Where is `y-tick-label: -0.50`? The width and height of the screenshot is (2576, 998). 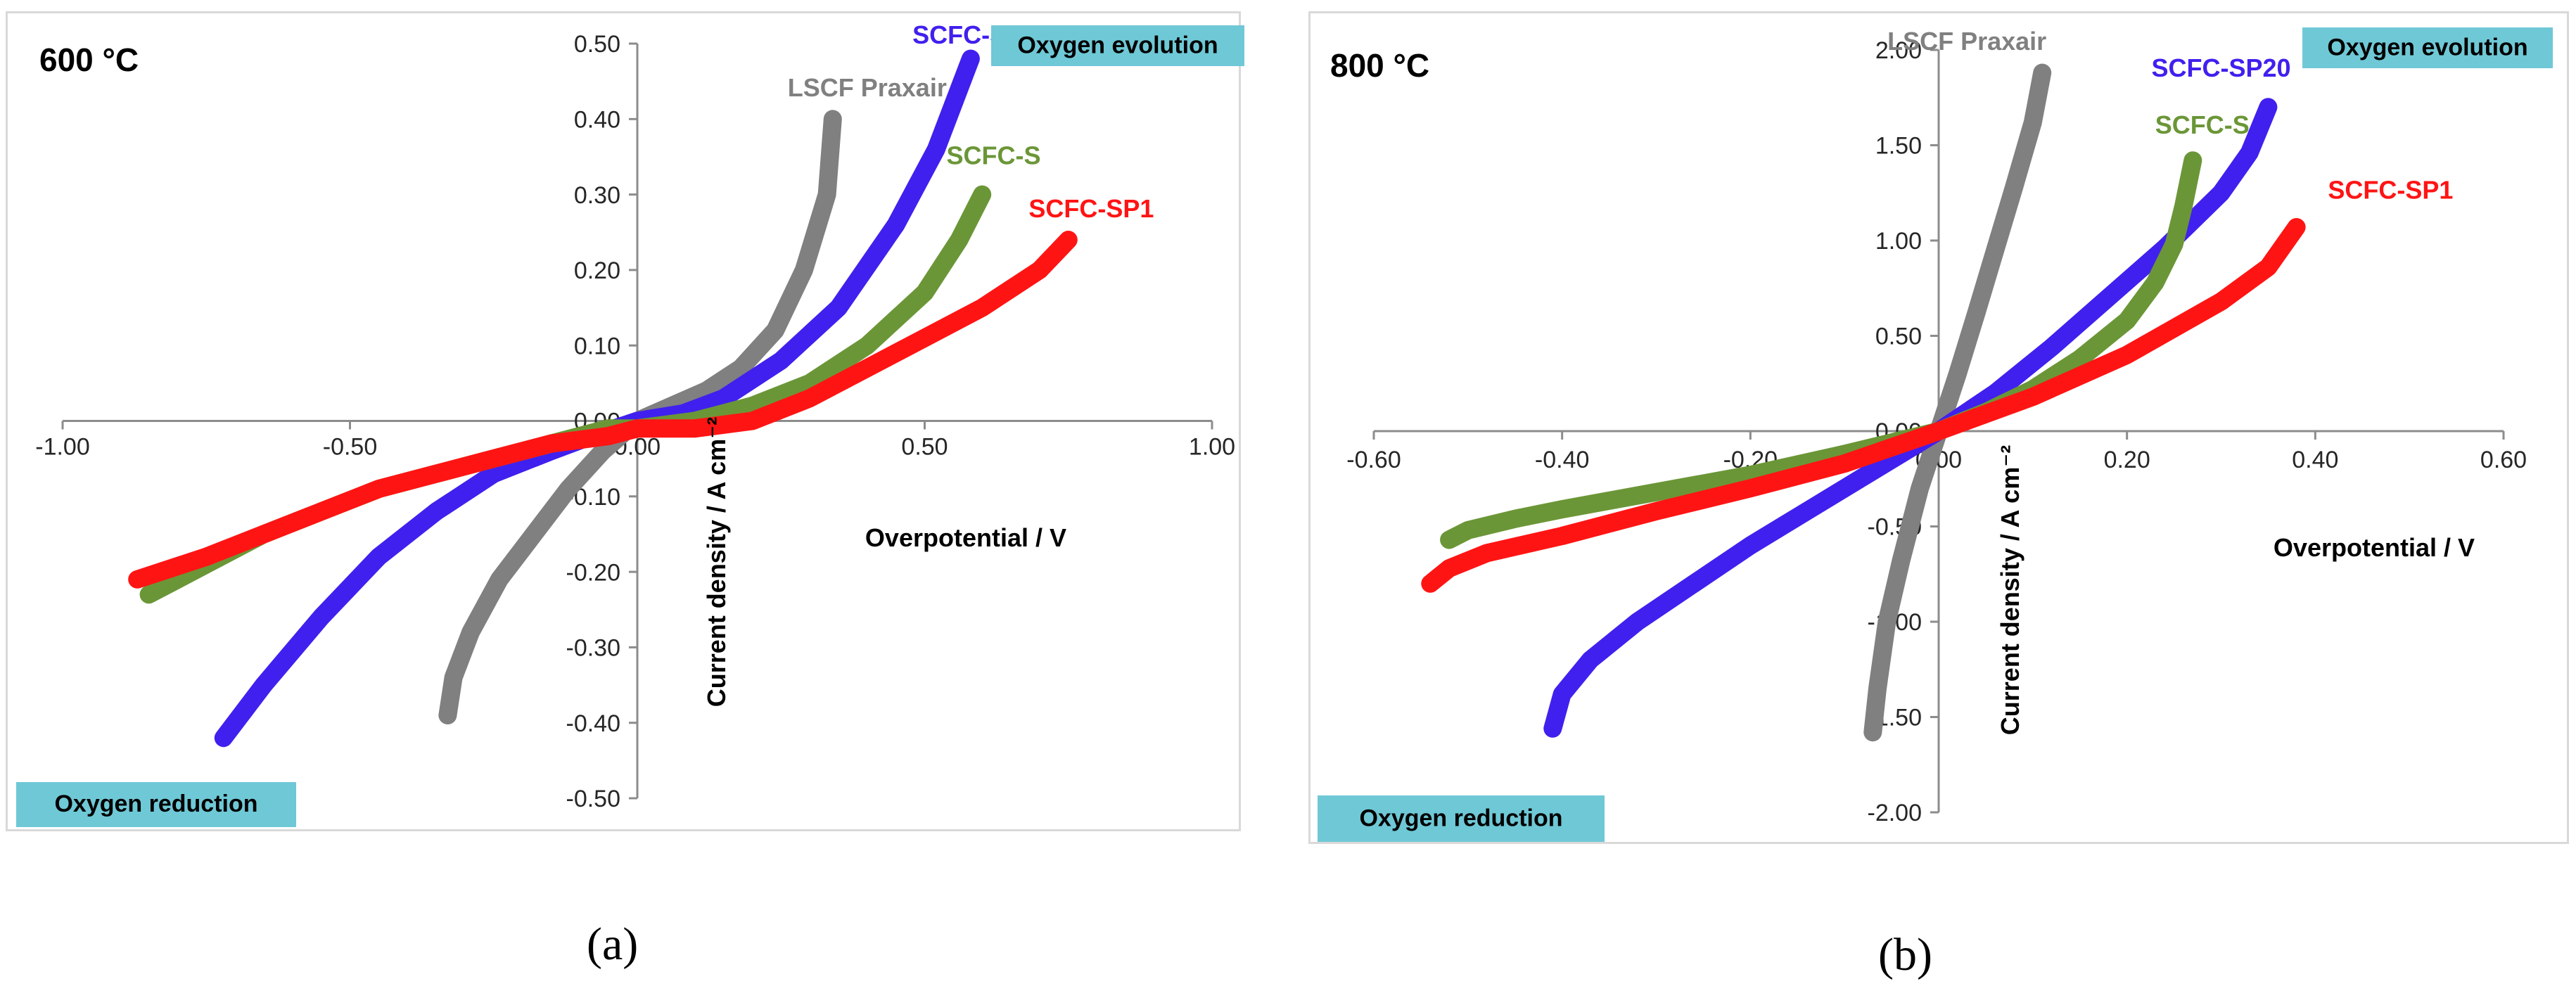 y-tick-label: -0.50 is located at coordinates (593, 799).